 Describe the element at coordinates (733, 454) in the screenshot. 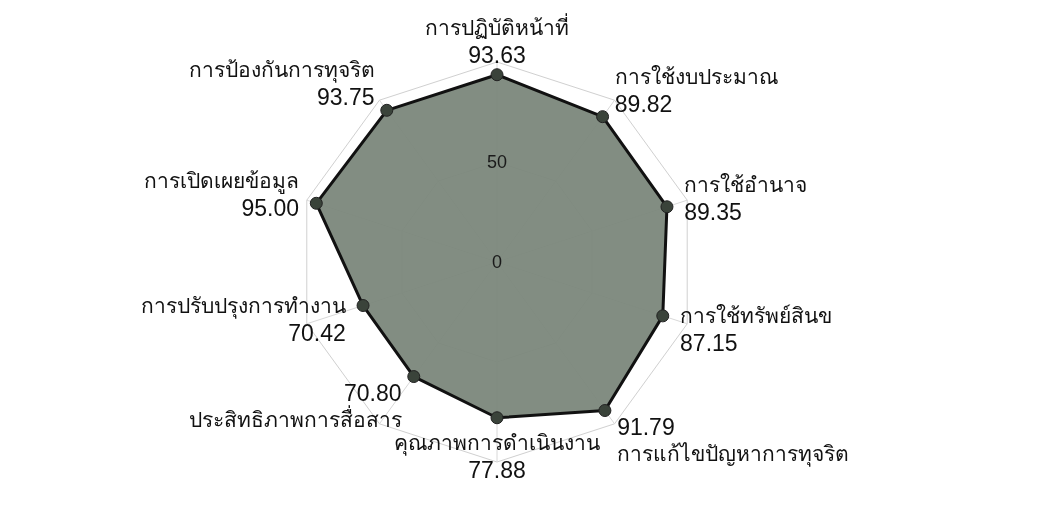

I see `spoke-label: การแก้ไขปัญหาการทุจริต` at that location.